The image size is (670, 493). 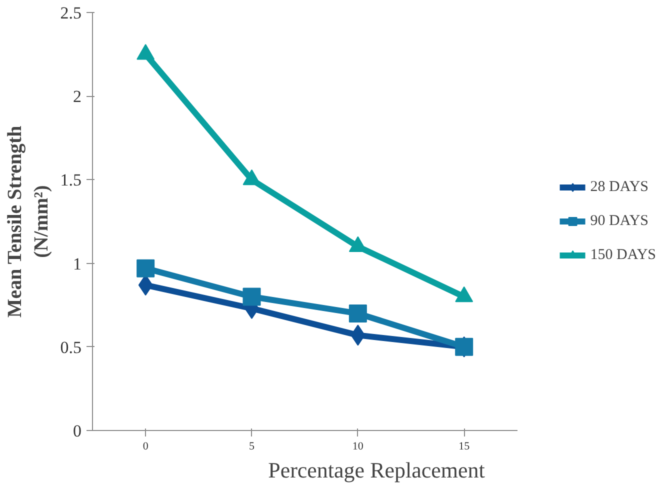 I want to click on x-tick-label: 15, so click(x=464, y=446).